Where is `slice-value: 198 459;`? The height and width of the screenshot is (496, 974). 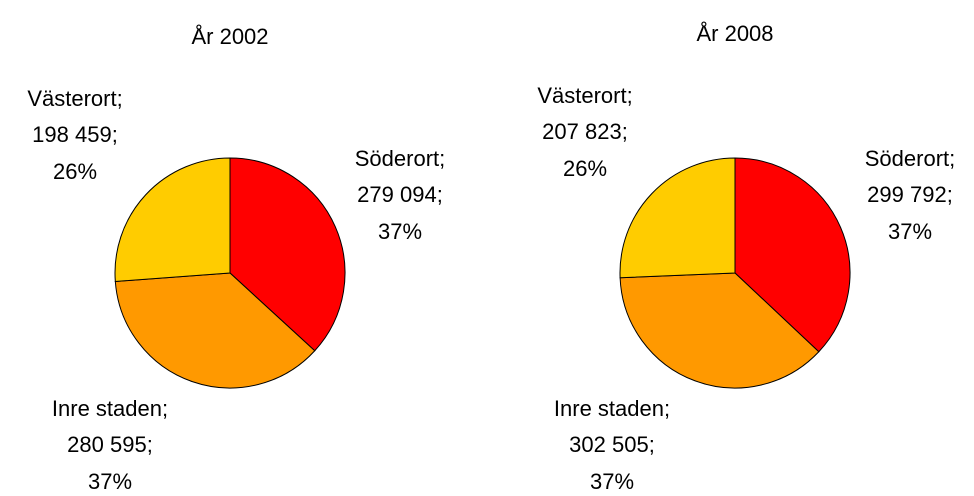
slice-value: 198 459; is located at coordinates (75, 134).